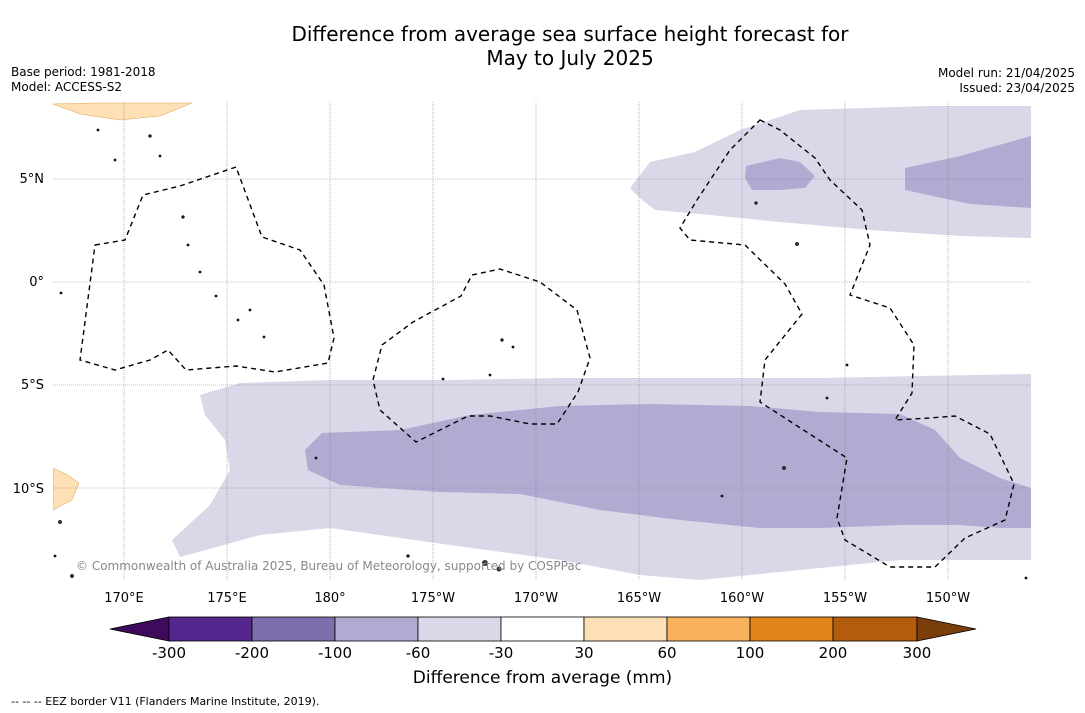 The height and width of the screenshot is (713, 1085). Describe the element at coordinates (67, 87) in the screenshot. I see `model-name: Model: ACCESS-S2` at that location.